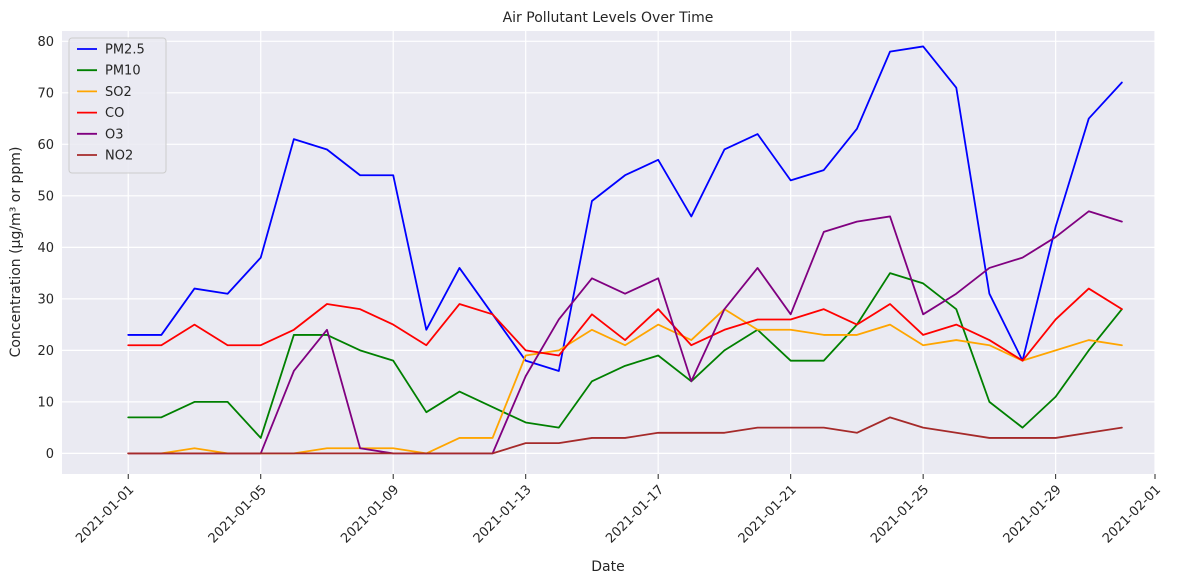  What do you see at coordinates (114, 134) in the screenshot?
I see `legend-label: O3` at bounding box center [114, 134].